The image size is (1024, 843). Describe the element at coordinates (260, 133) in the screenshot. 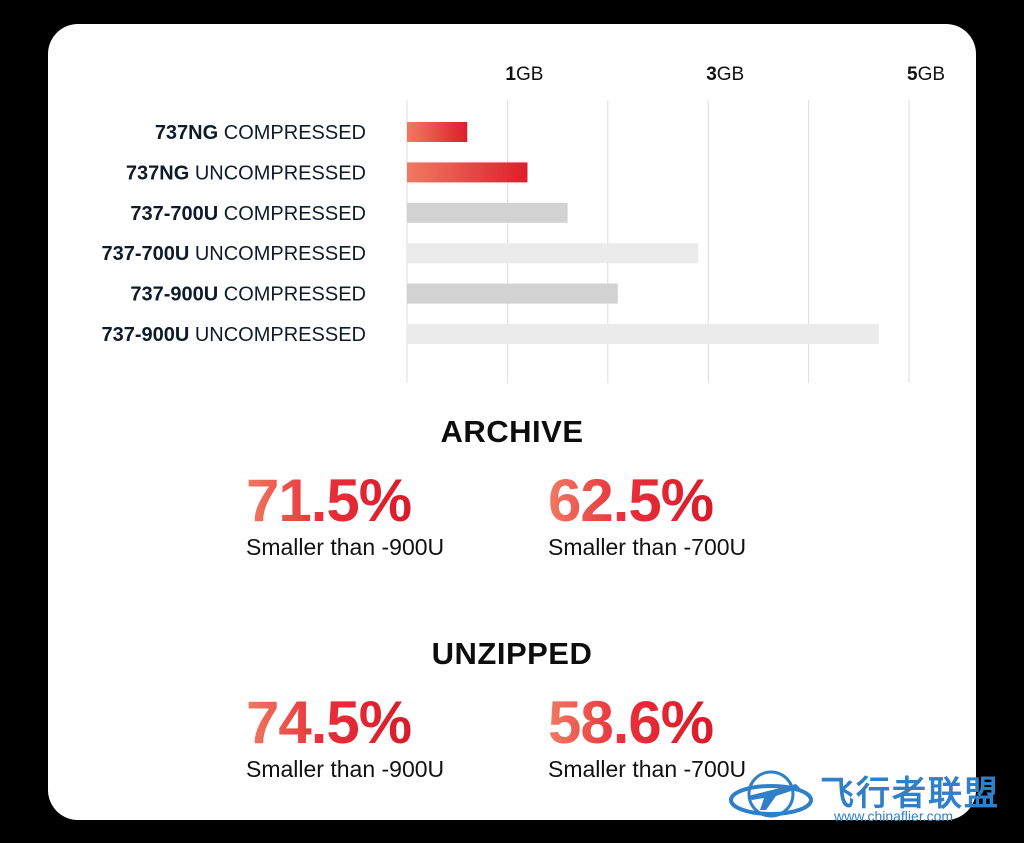

I see `category-label: 737NG COMPRESSED` at that location.